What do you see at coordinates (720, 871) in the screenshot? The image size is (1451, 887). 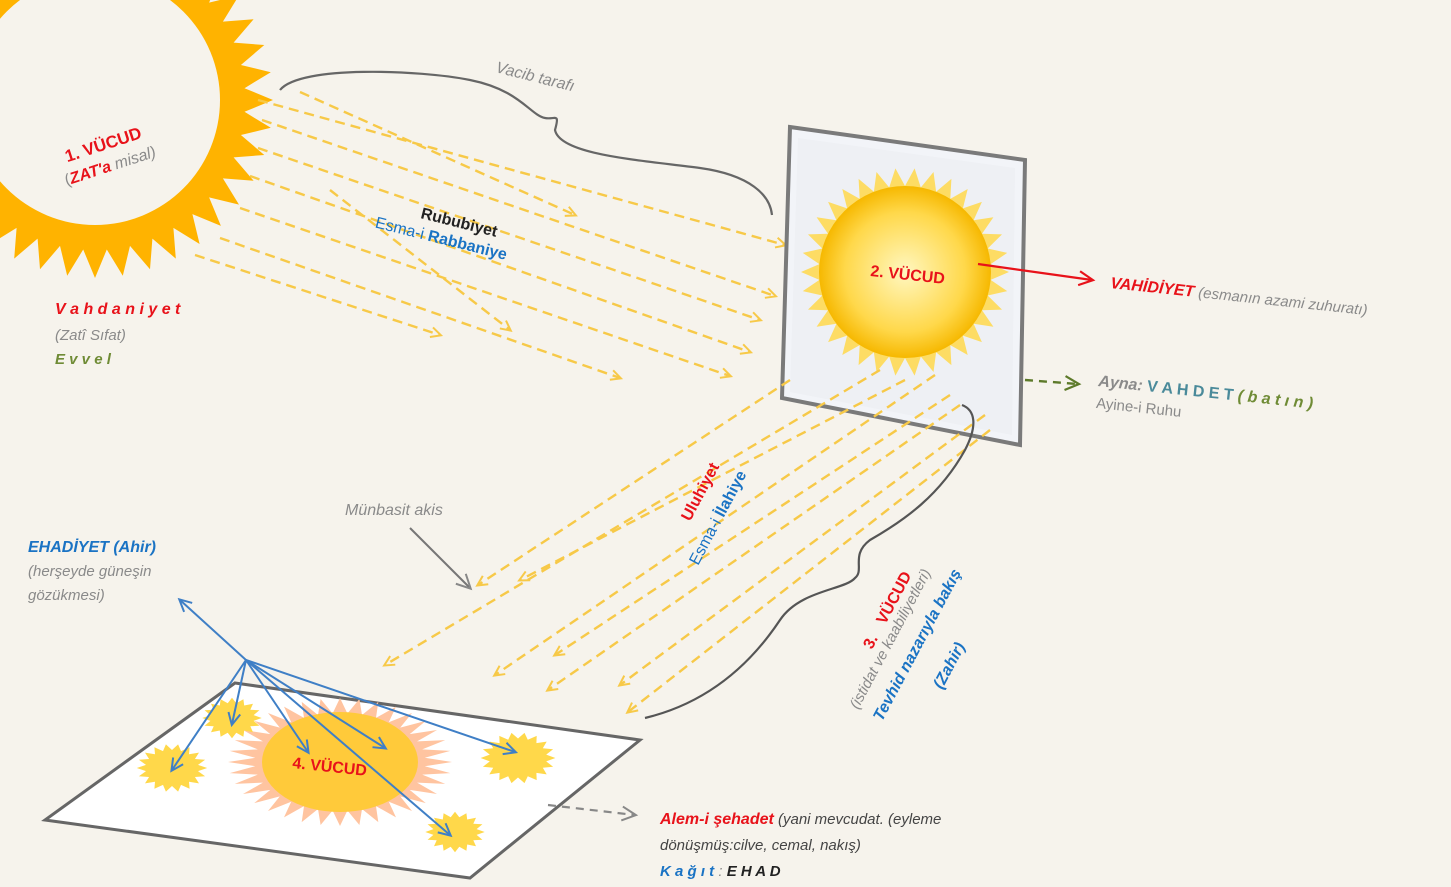 I see `kagit-line: K a ğ ı t : E H A D` at bounding box center [720, 871].